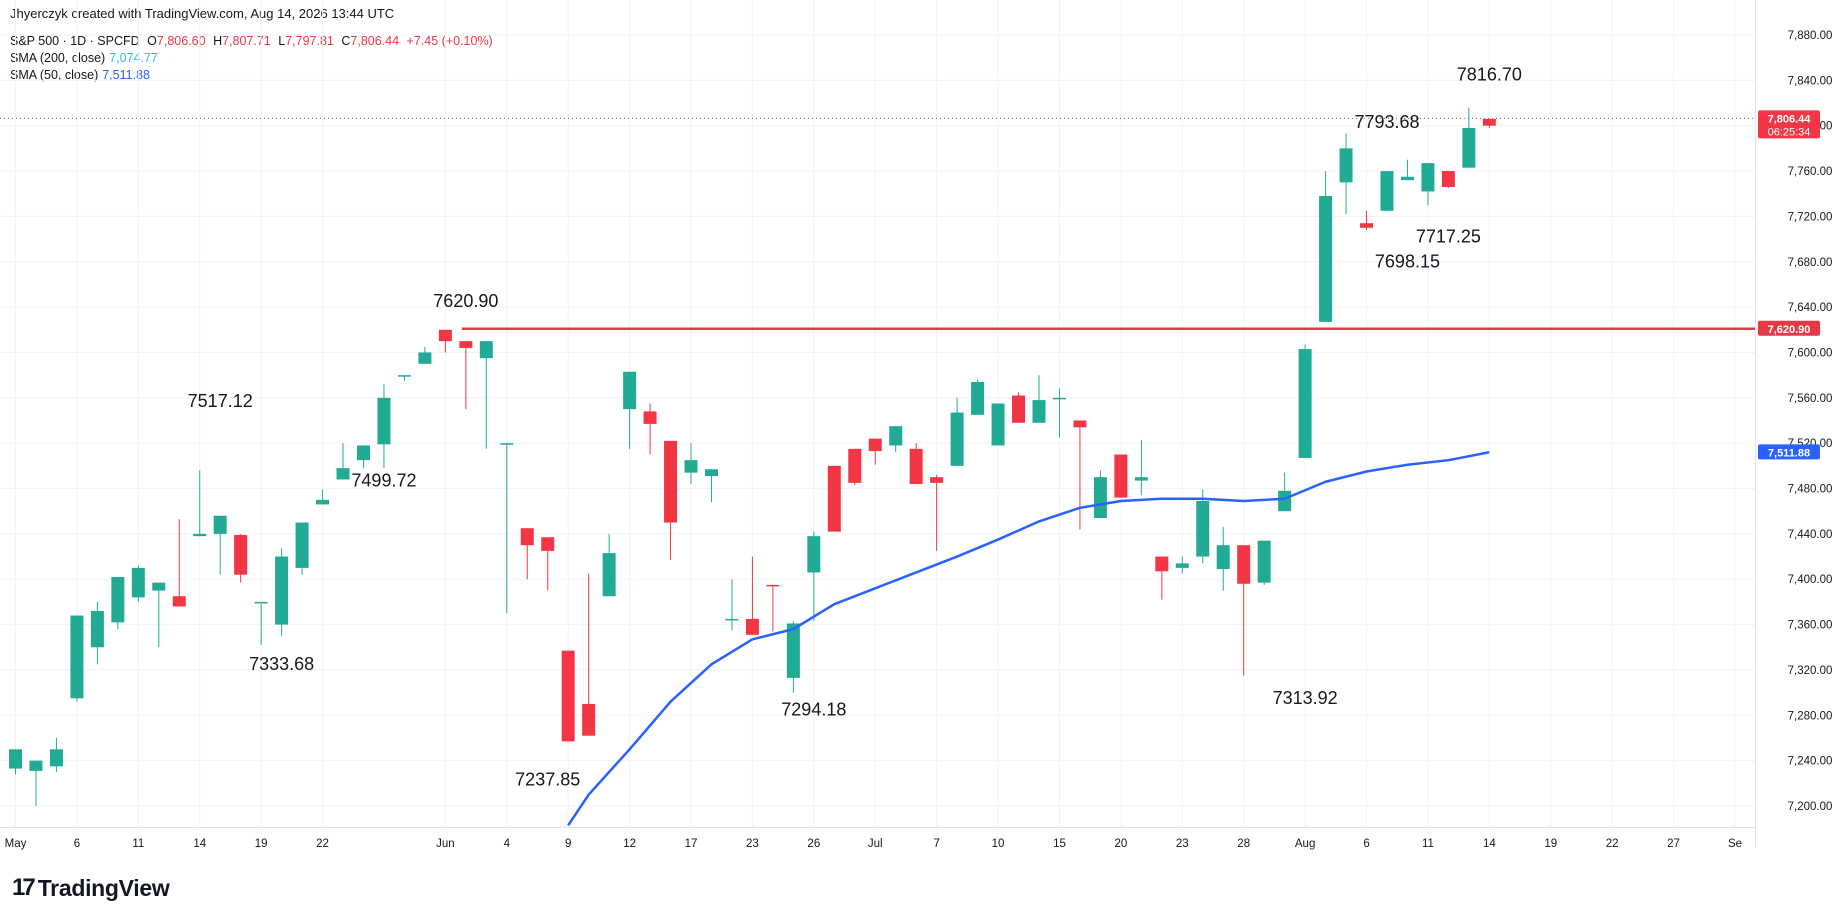  Describe the element at coordinates (1810, 580) in the screenshot. I see `price-tick-label: 7,400.00` at that location.